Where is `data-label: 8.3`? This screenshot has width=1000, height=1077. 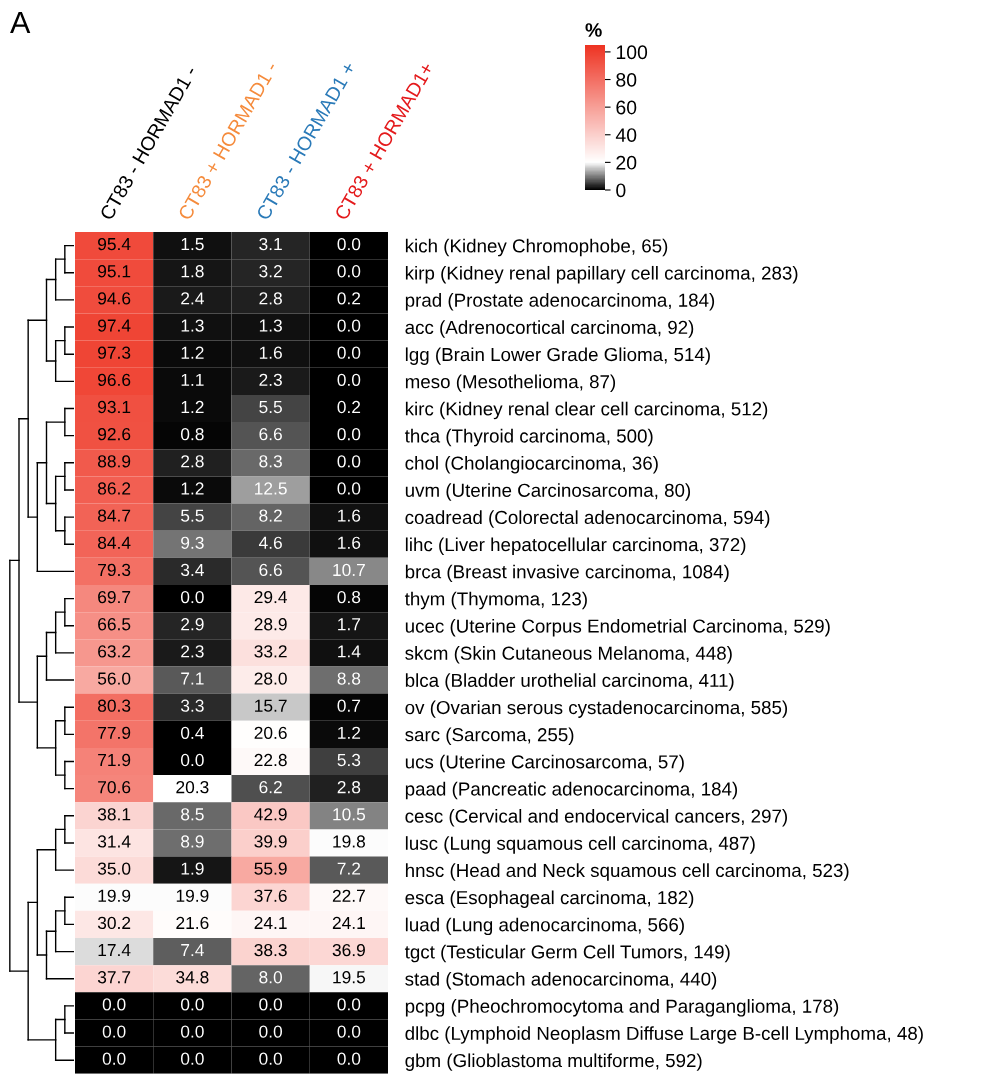 data-label: 8.3 is located at coordinates (270, 461).